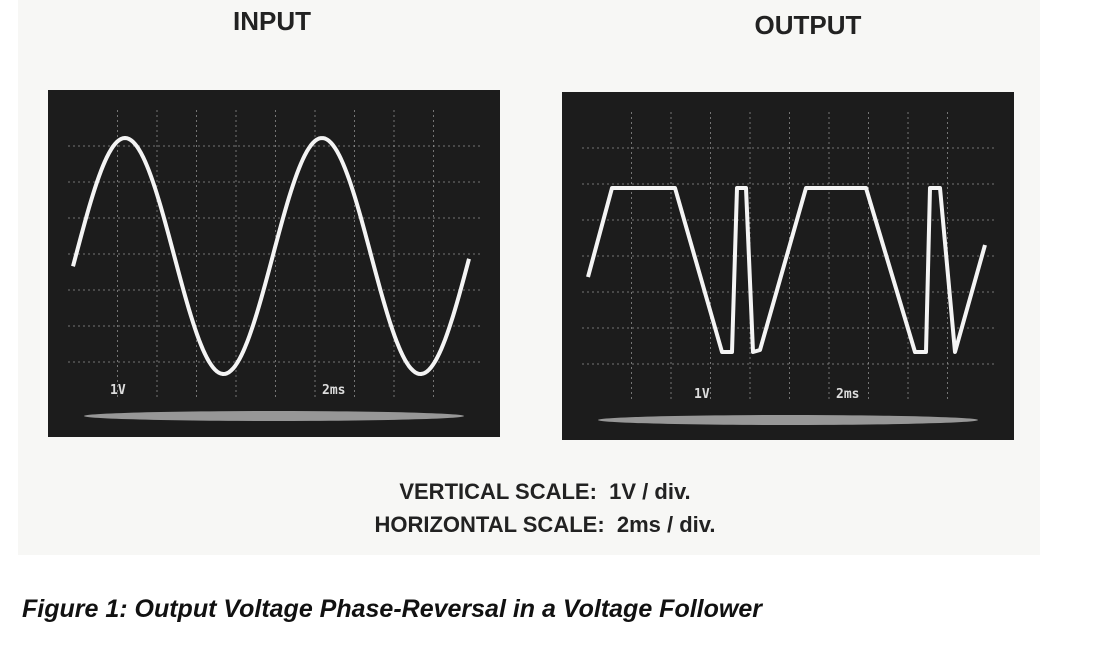  What do you see at coordinates (271, 256) in the screenshot?
I see `input-trace` at bounding box center [271, 256].